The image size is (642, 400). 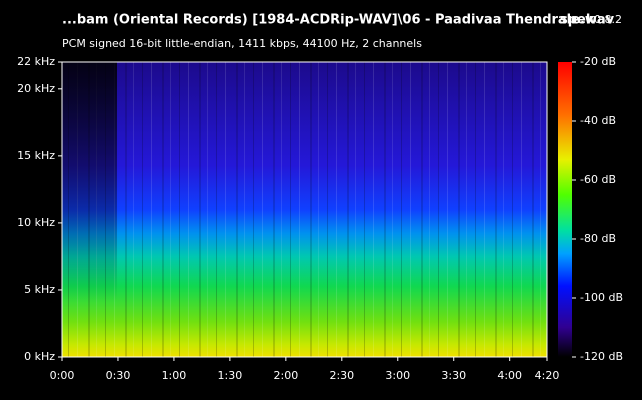 I want to click on x-tick-label: 4:00, so click(x=509, y=375).